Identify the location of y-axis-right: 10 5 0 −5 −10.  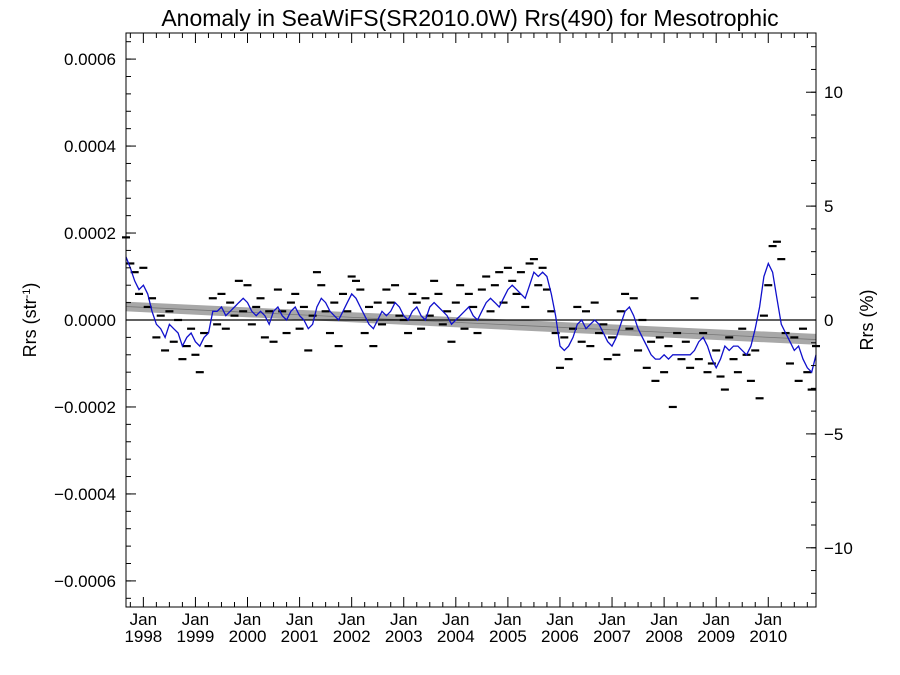
(829, 320).